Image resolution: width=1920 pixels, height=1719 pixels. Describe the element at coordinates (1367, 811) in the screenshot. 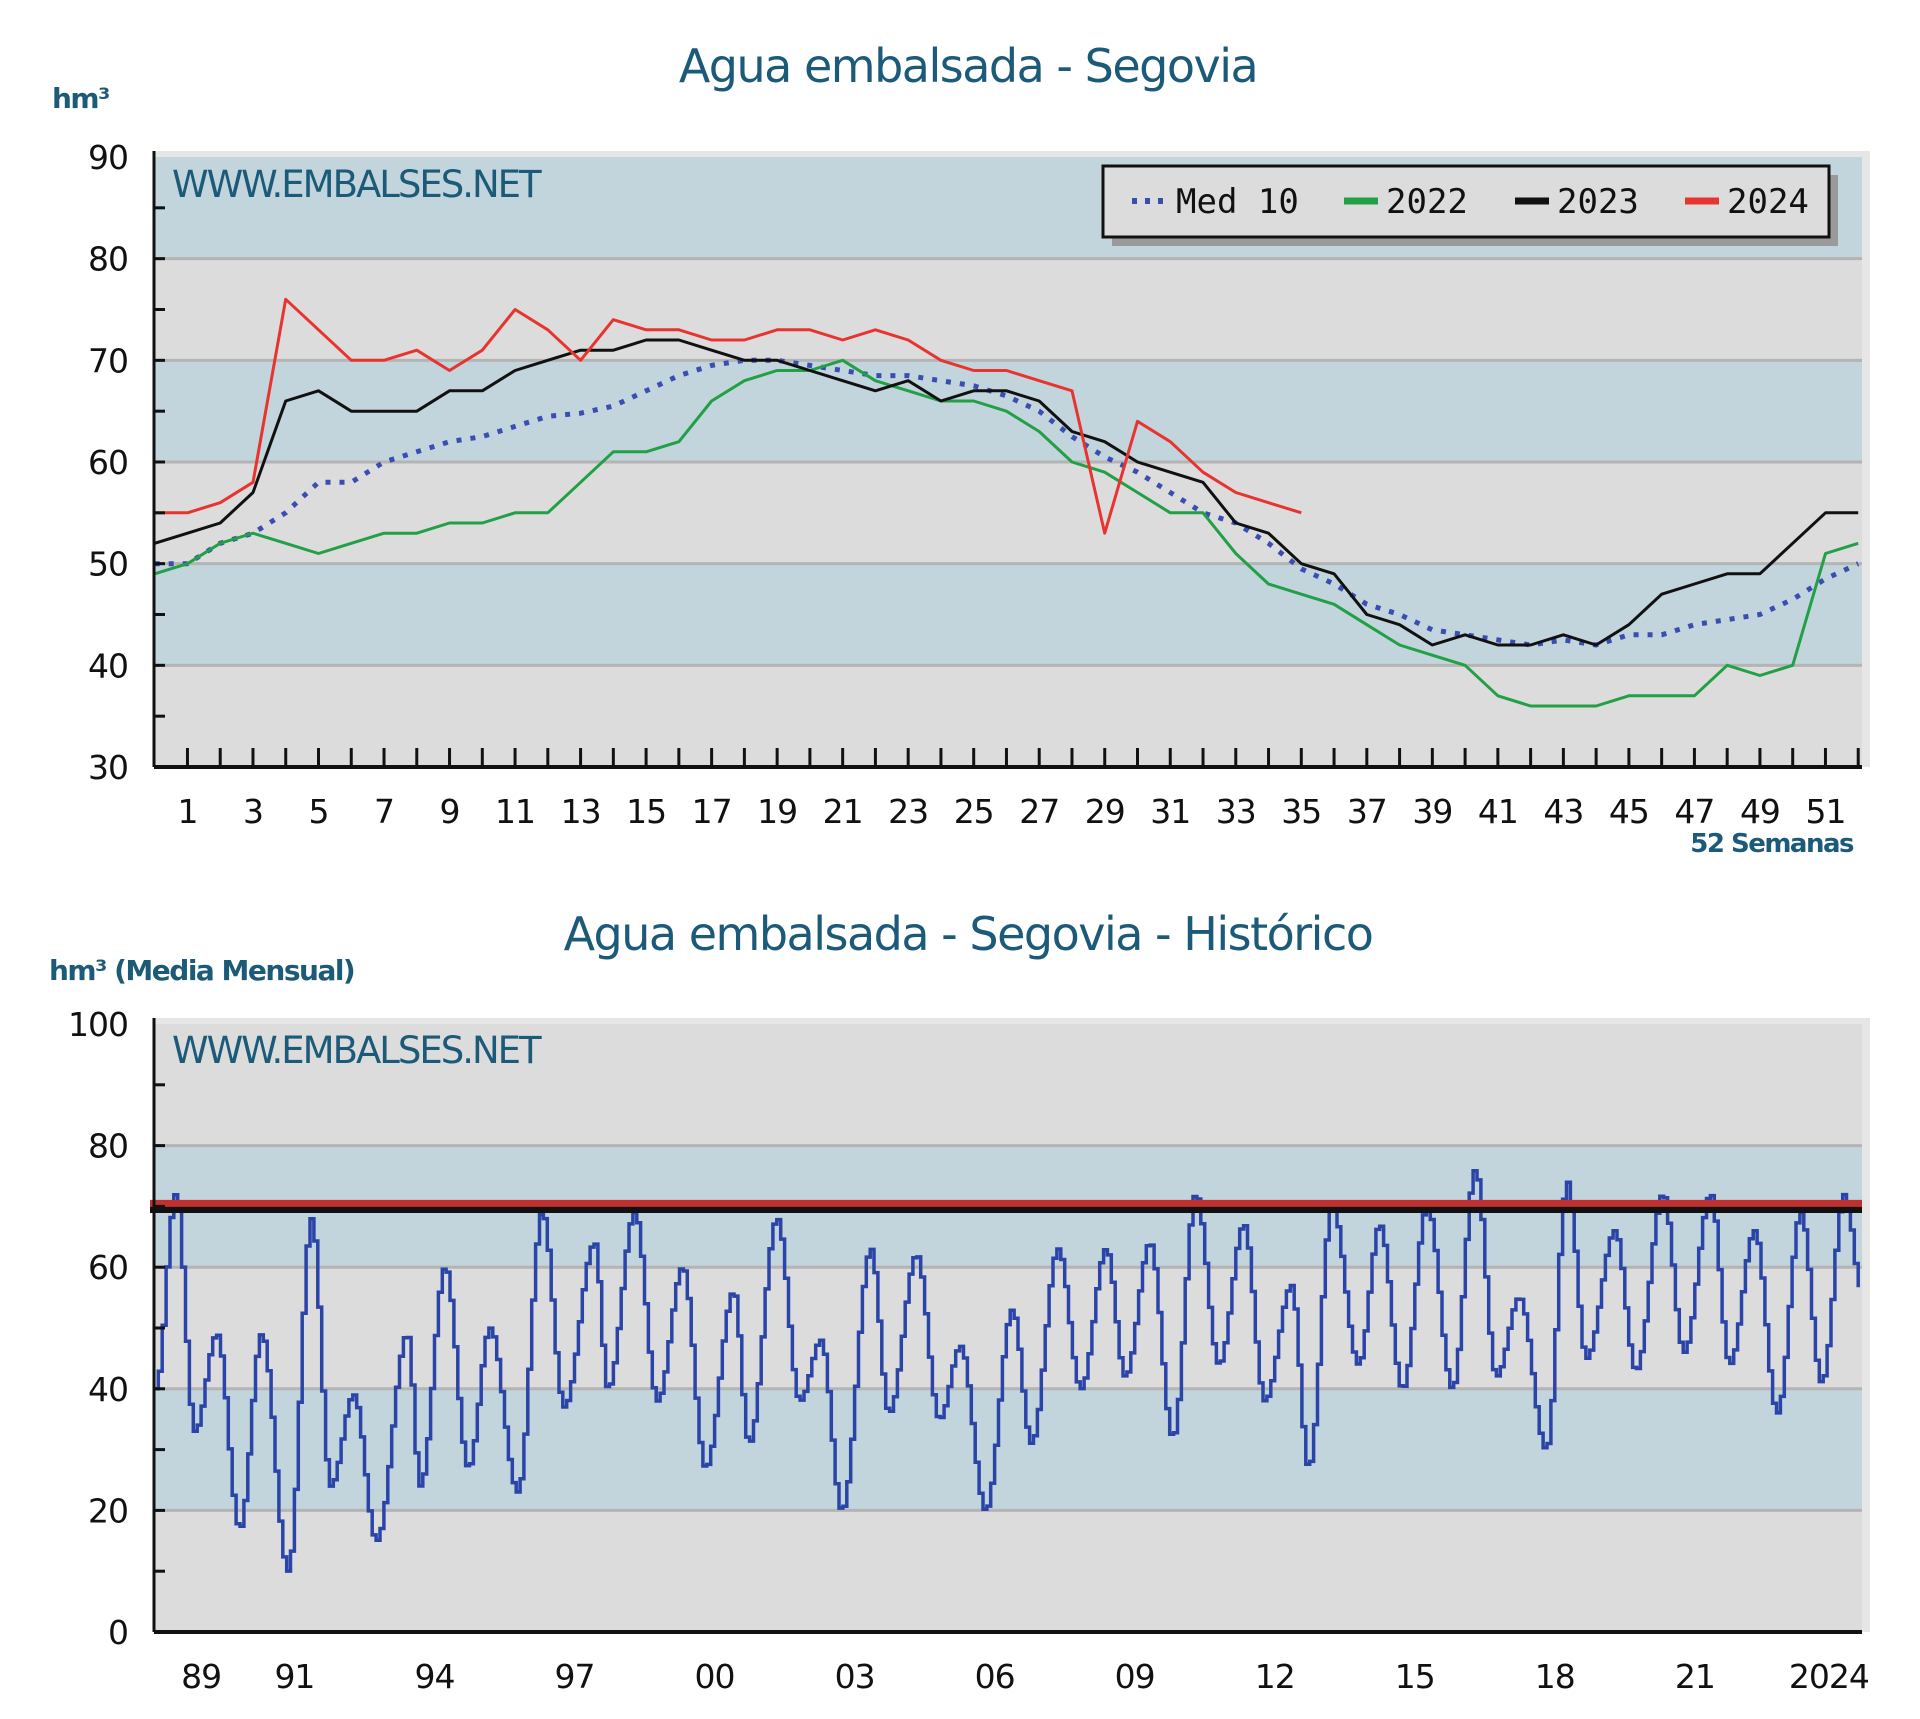

I see `x-tick-label: 37` at that location.